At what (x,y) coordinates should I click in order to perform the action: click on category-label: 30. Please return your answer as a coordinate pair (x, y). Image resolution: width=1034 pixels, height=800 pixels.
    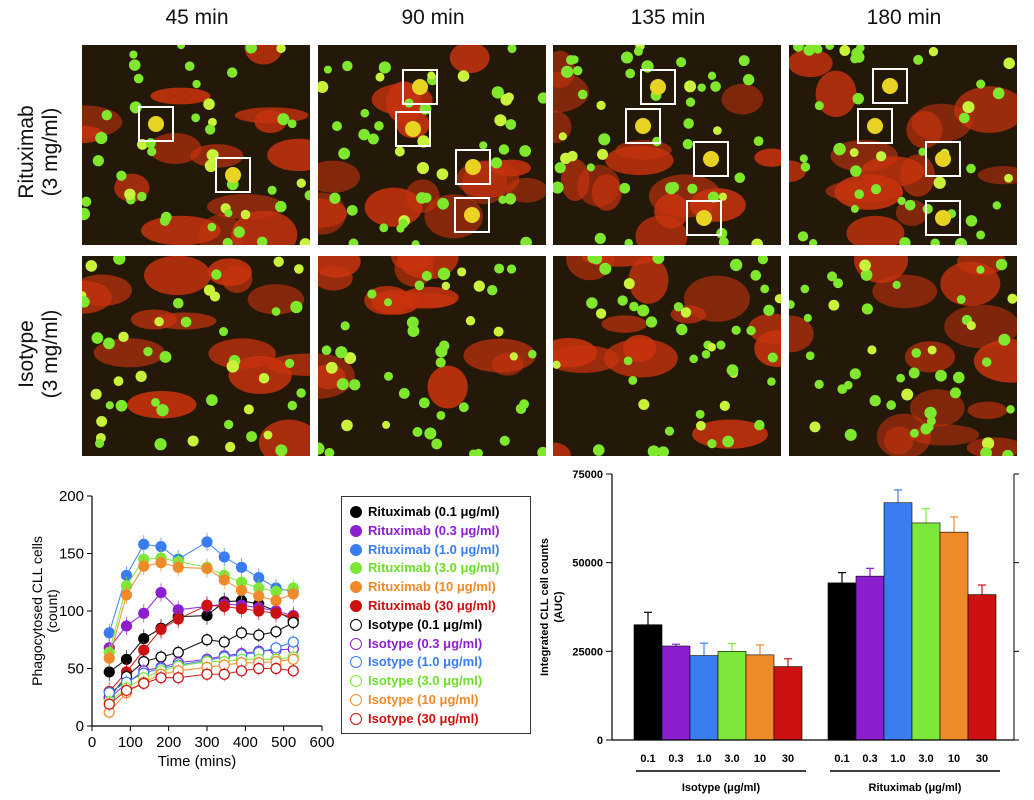
    Looking at the image, I should click on (788, 759).